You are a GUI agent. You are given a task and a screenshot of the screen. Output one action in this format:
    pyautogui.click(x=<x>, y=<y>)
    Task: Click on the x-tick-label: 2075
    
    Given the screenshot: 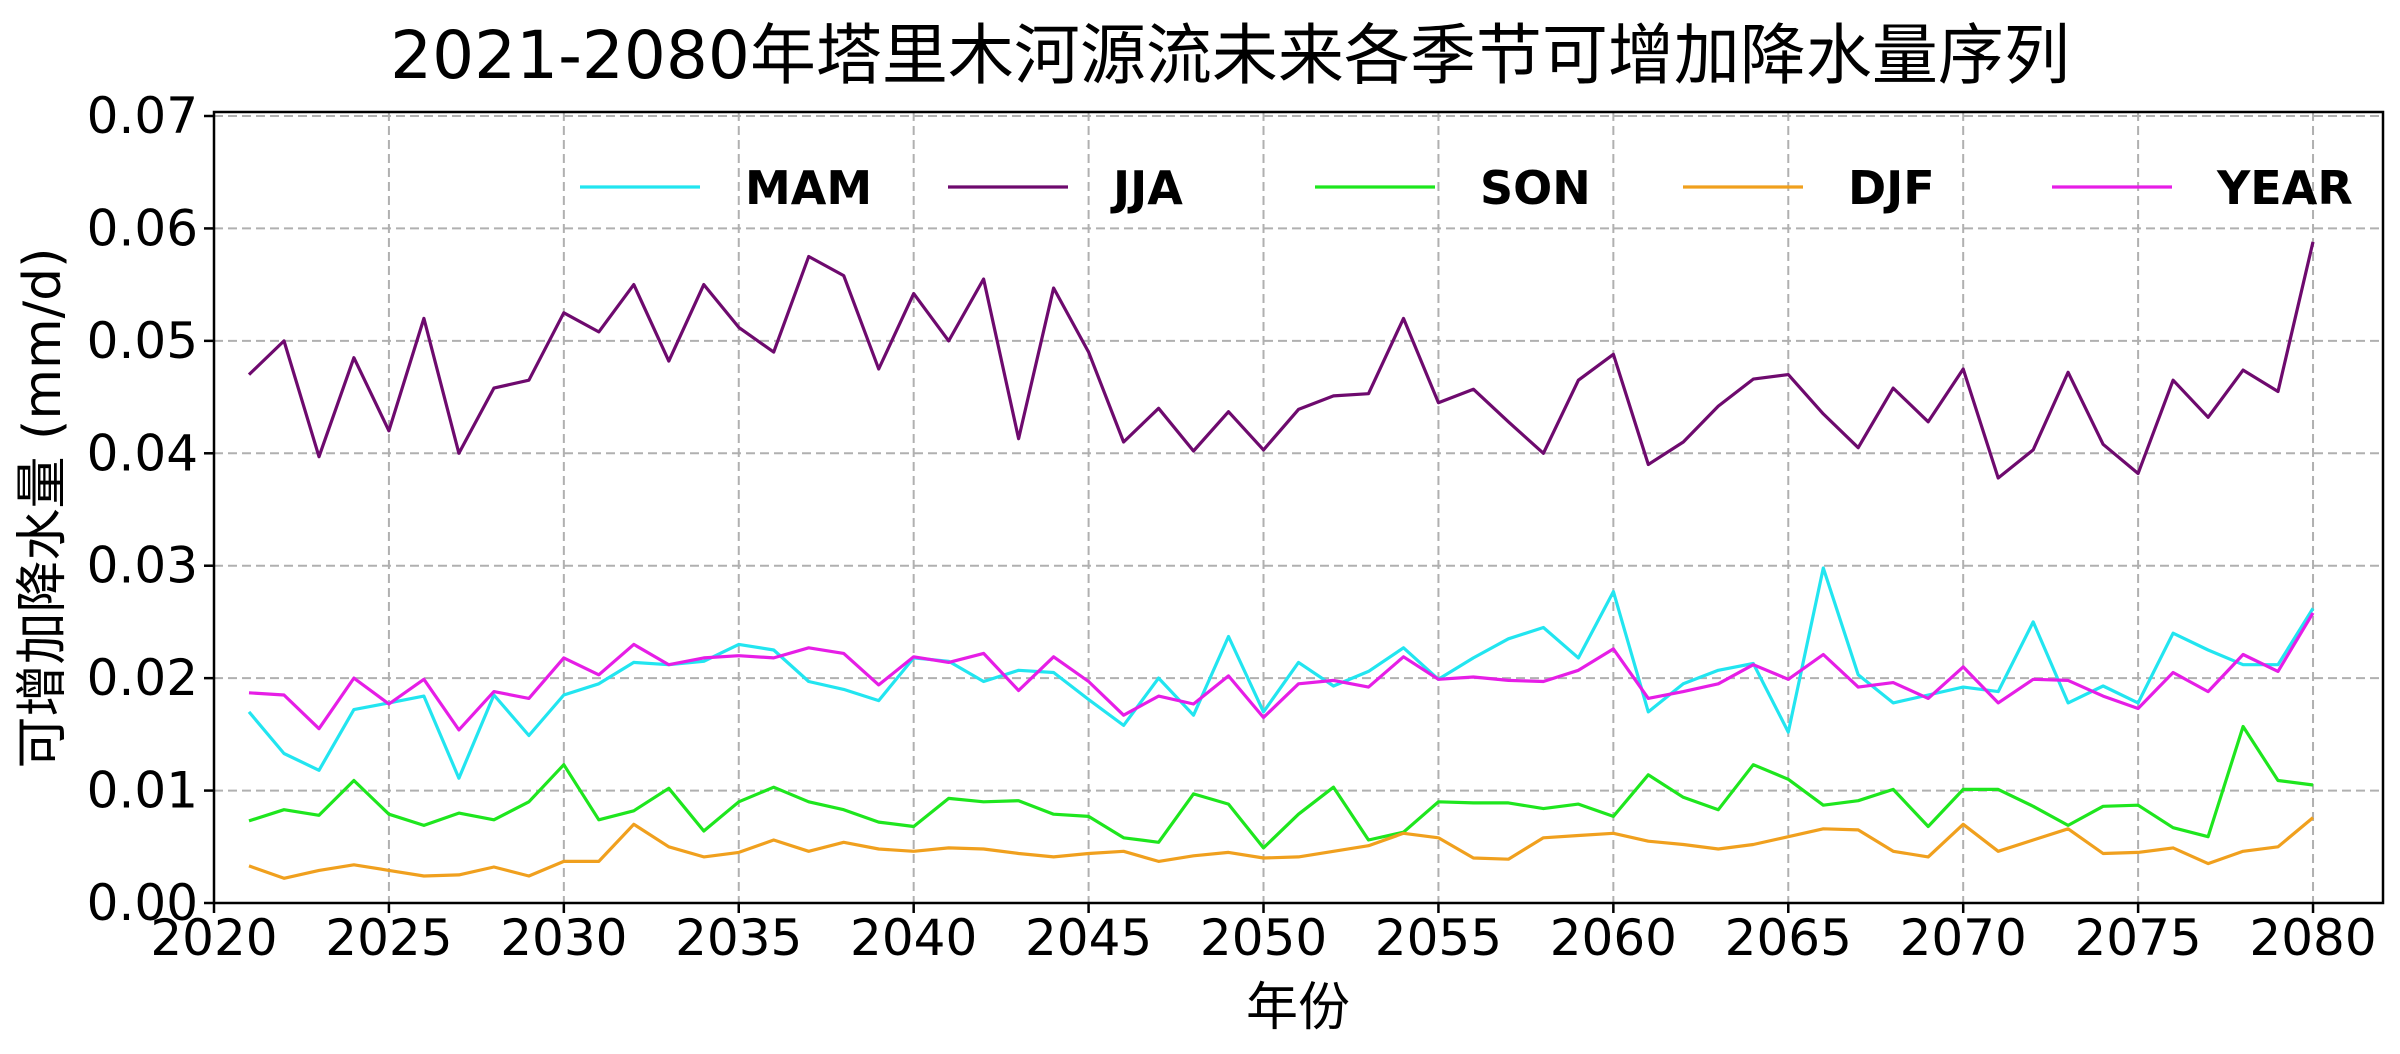 What is the action you would take?
    pyautogui.click(x=2137, y=938)
    